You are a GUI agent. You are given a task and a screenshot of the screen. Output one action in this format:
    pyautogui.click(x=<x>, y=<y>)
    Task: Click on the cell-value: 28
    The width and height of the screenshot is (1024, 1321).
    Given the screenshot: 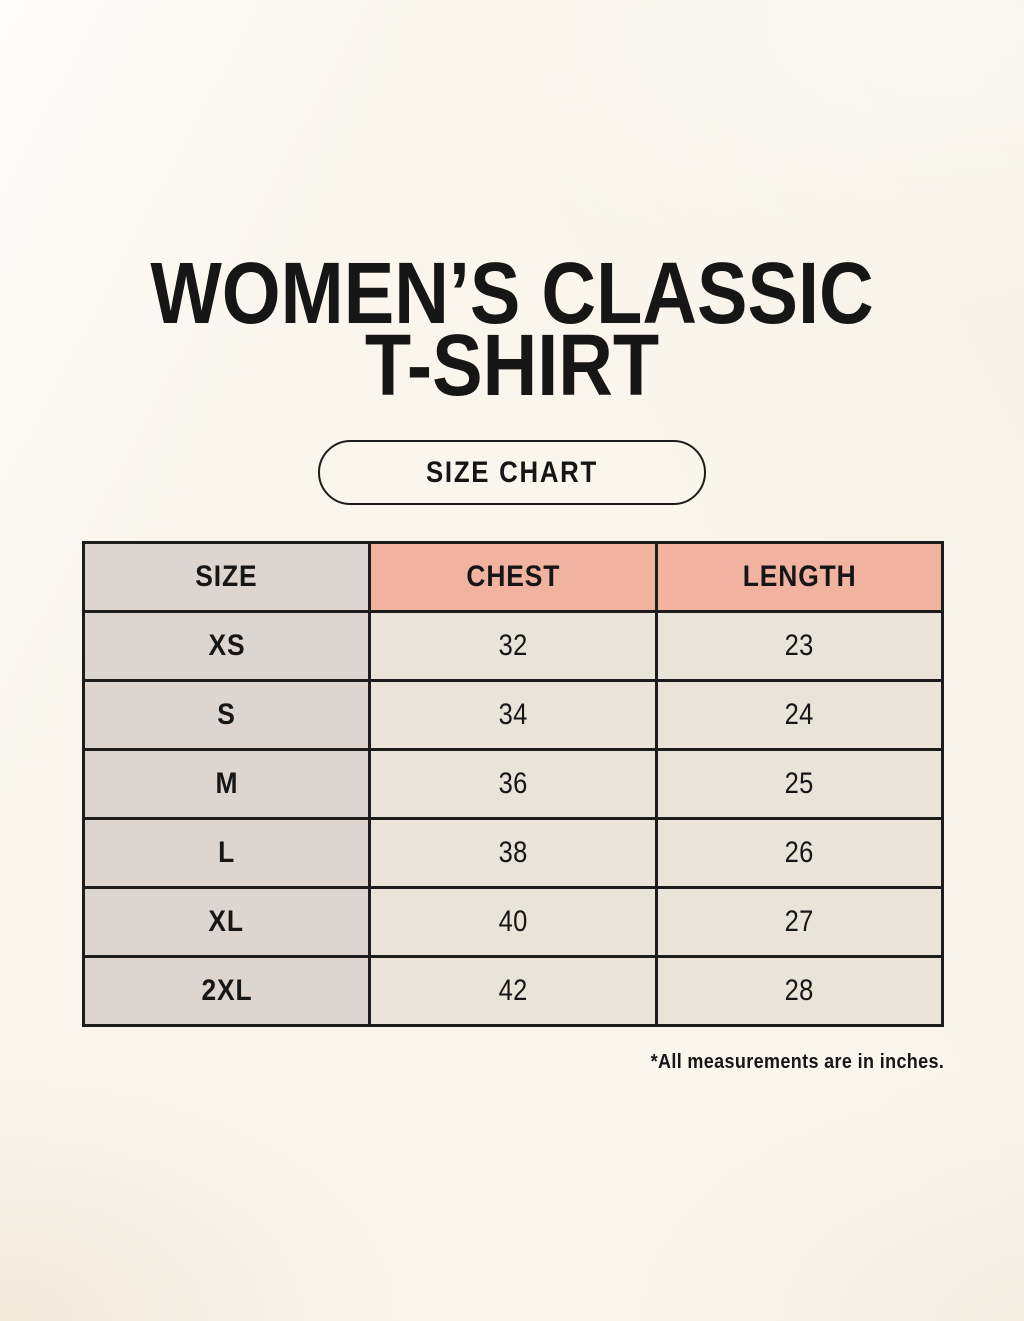 What is the action you would take?
    pyautogui.click(x=799, y=990)
    